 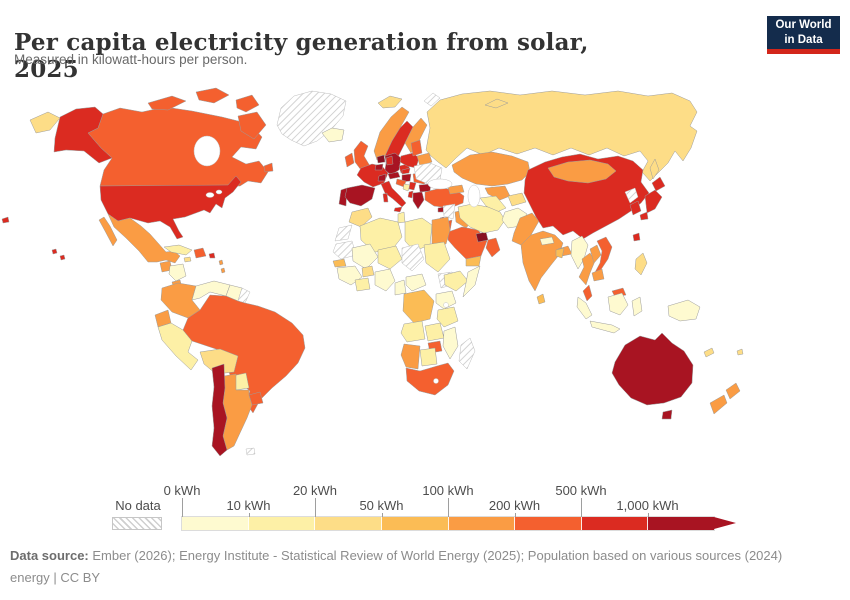 I want to click on country-madagascar, so click(x=467, y=353).